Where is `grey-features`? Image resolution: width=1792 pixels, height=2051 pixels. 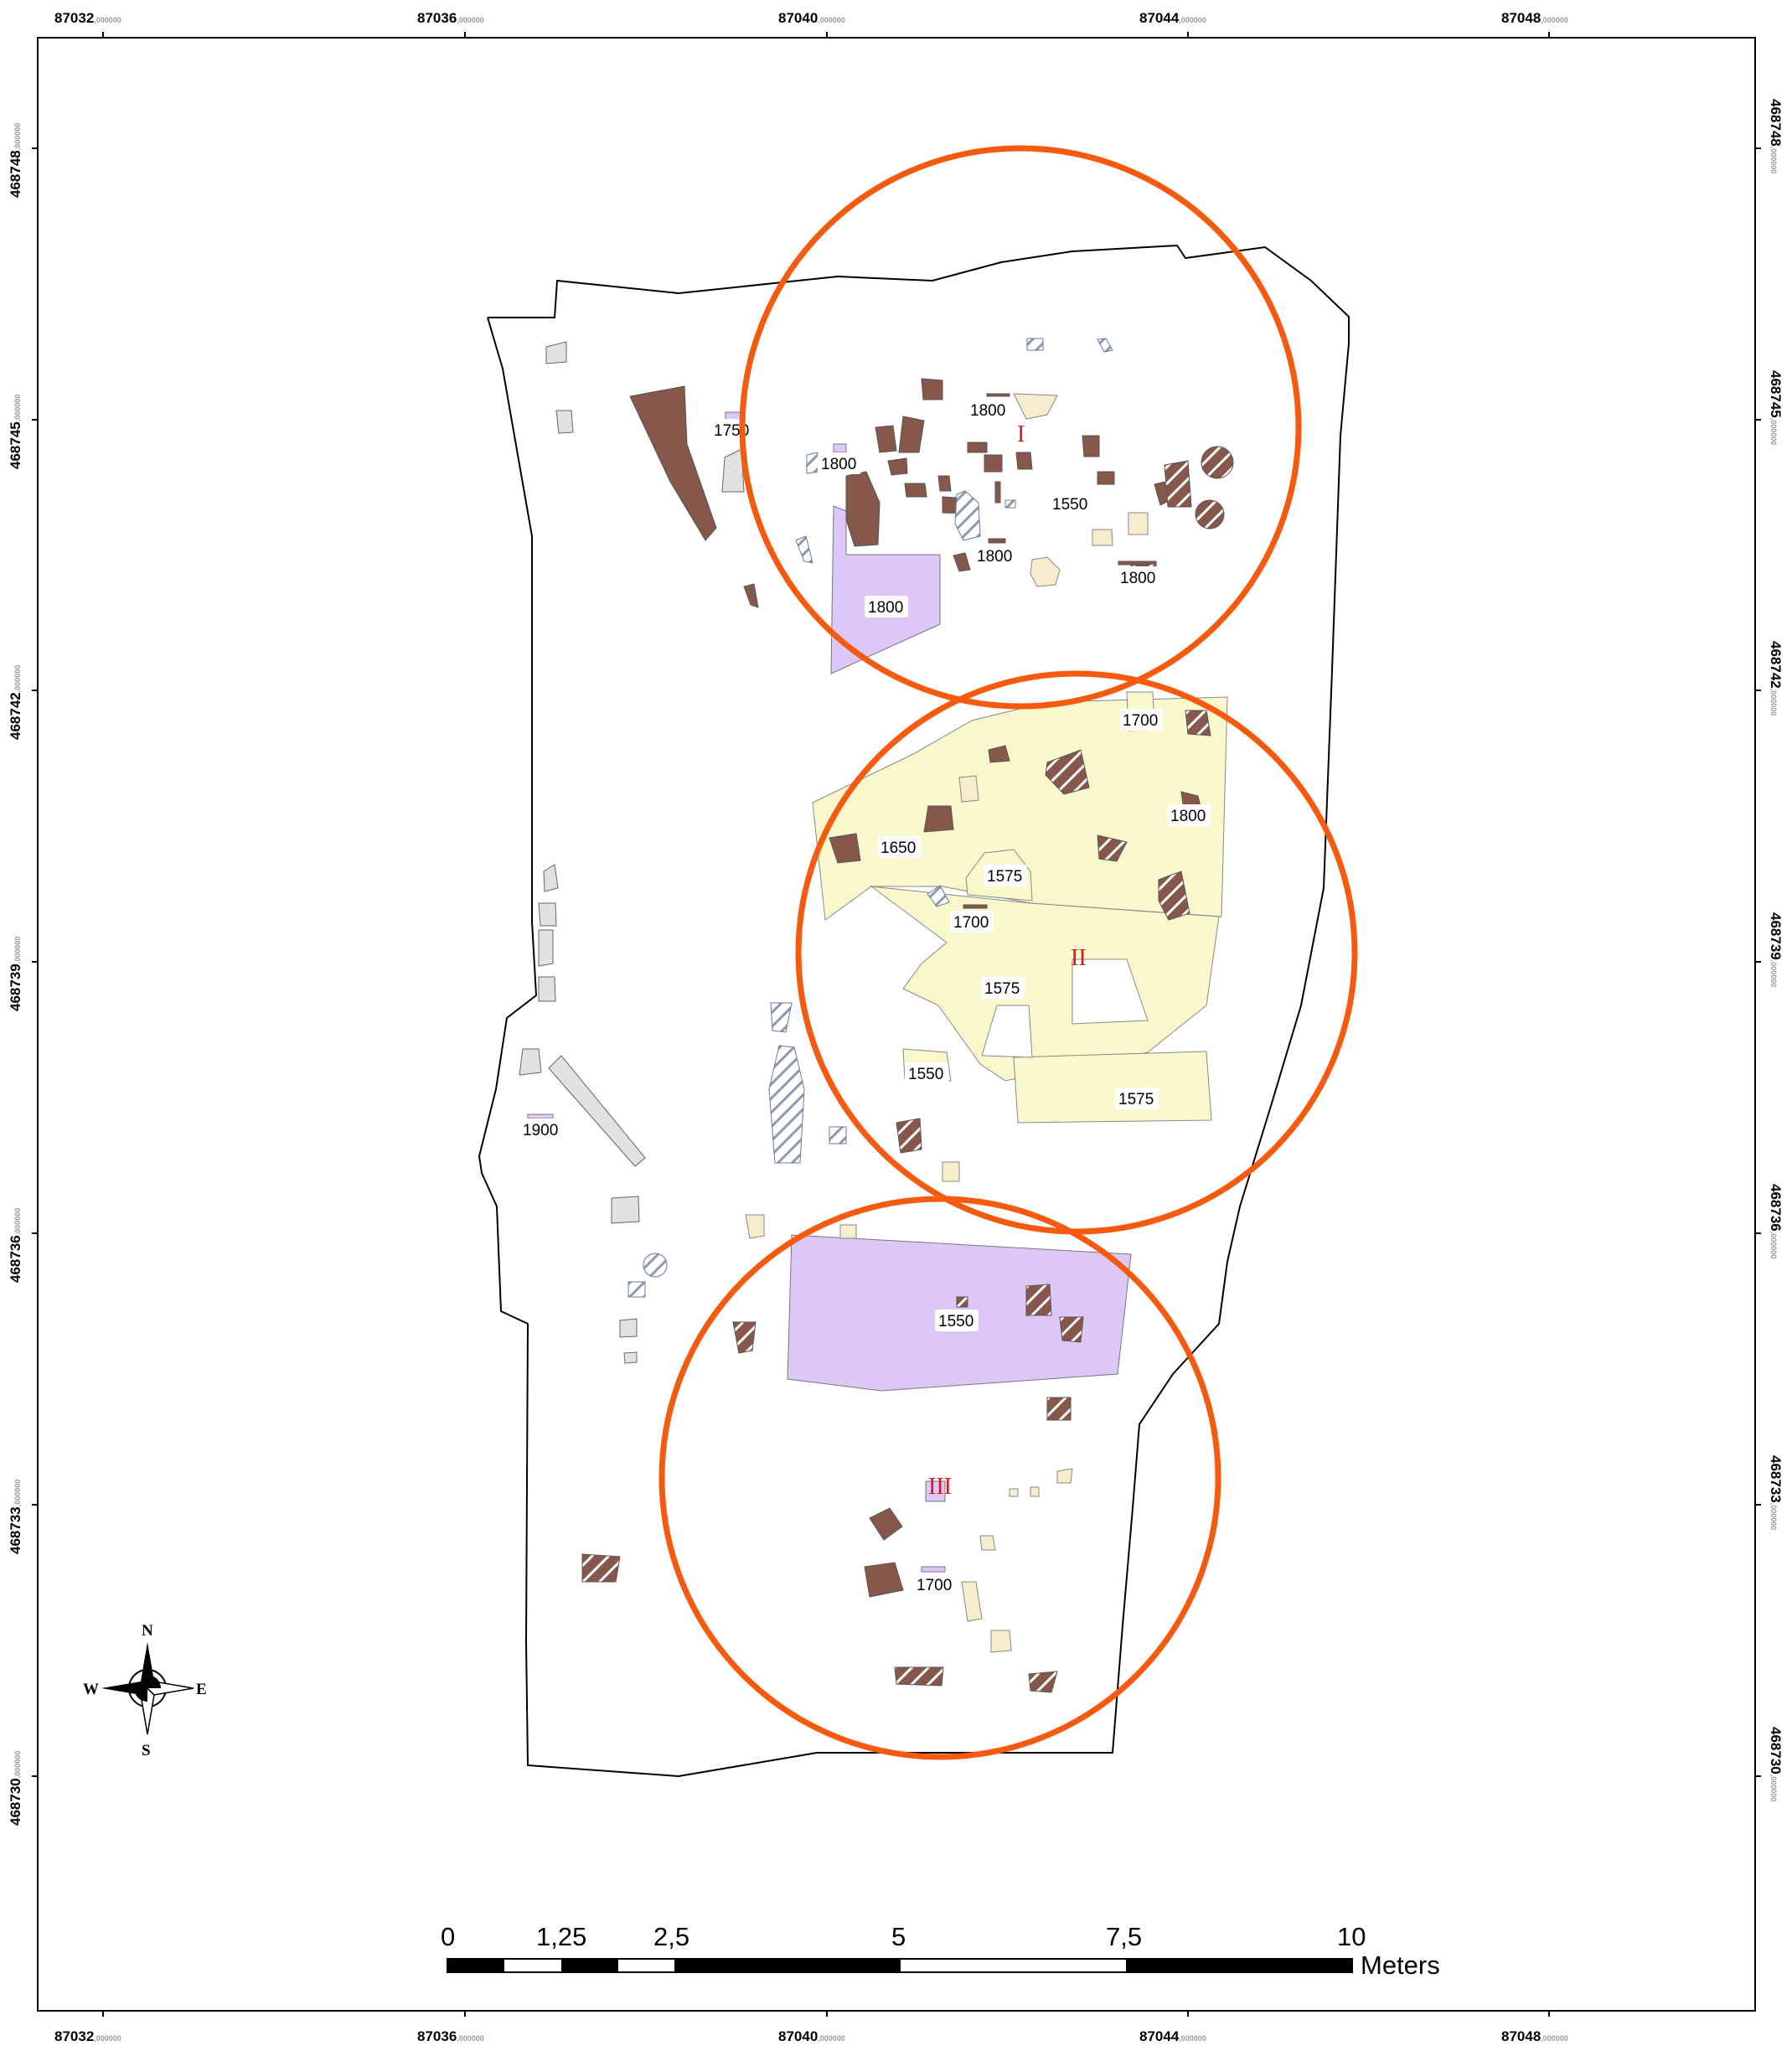 grey-features is located at coordinates (632, 853).